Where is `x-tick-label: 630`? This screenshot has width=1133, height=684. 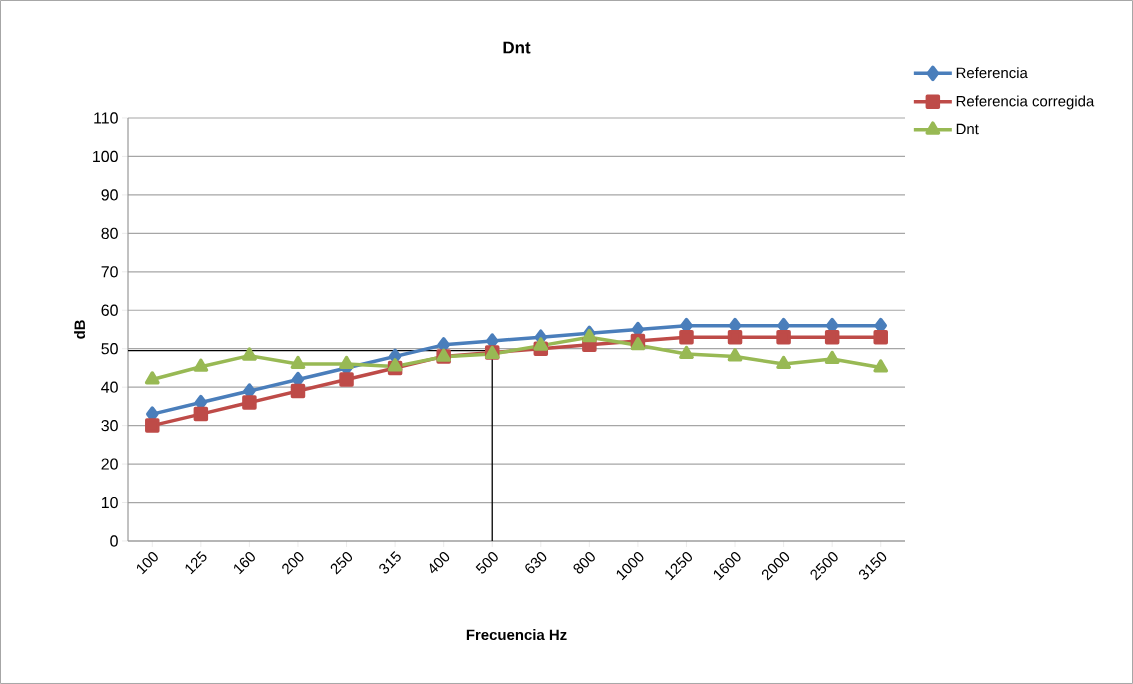 x-tick-label: 630 is located at coordinates (536, 563).